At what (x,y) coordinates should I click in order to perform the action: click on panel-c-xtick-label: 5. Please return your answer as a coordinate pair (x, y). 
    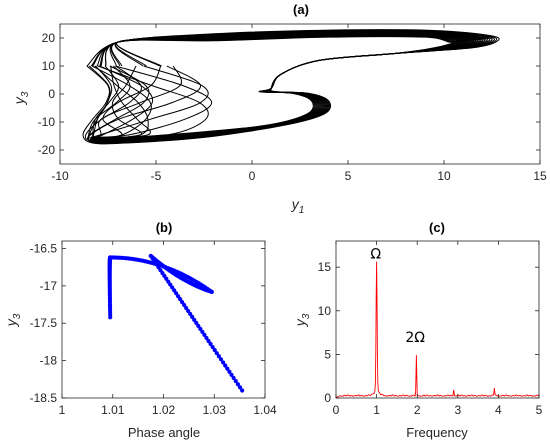
    Looking at the image, I should click on (539, 410).